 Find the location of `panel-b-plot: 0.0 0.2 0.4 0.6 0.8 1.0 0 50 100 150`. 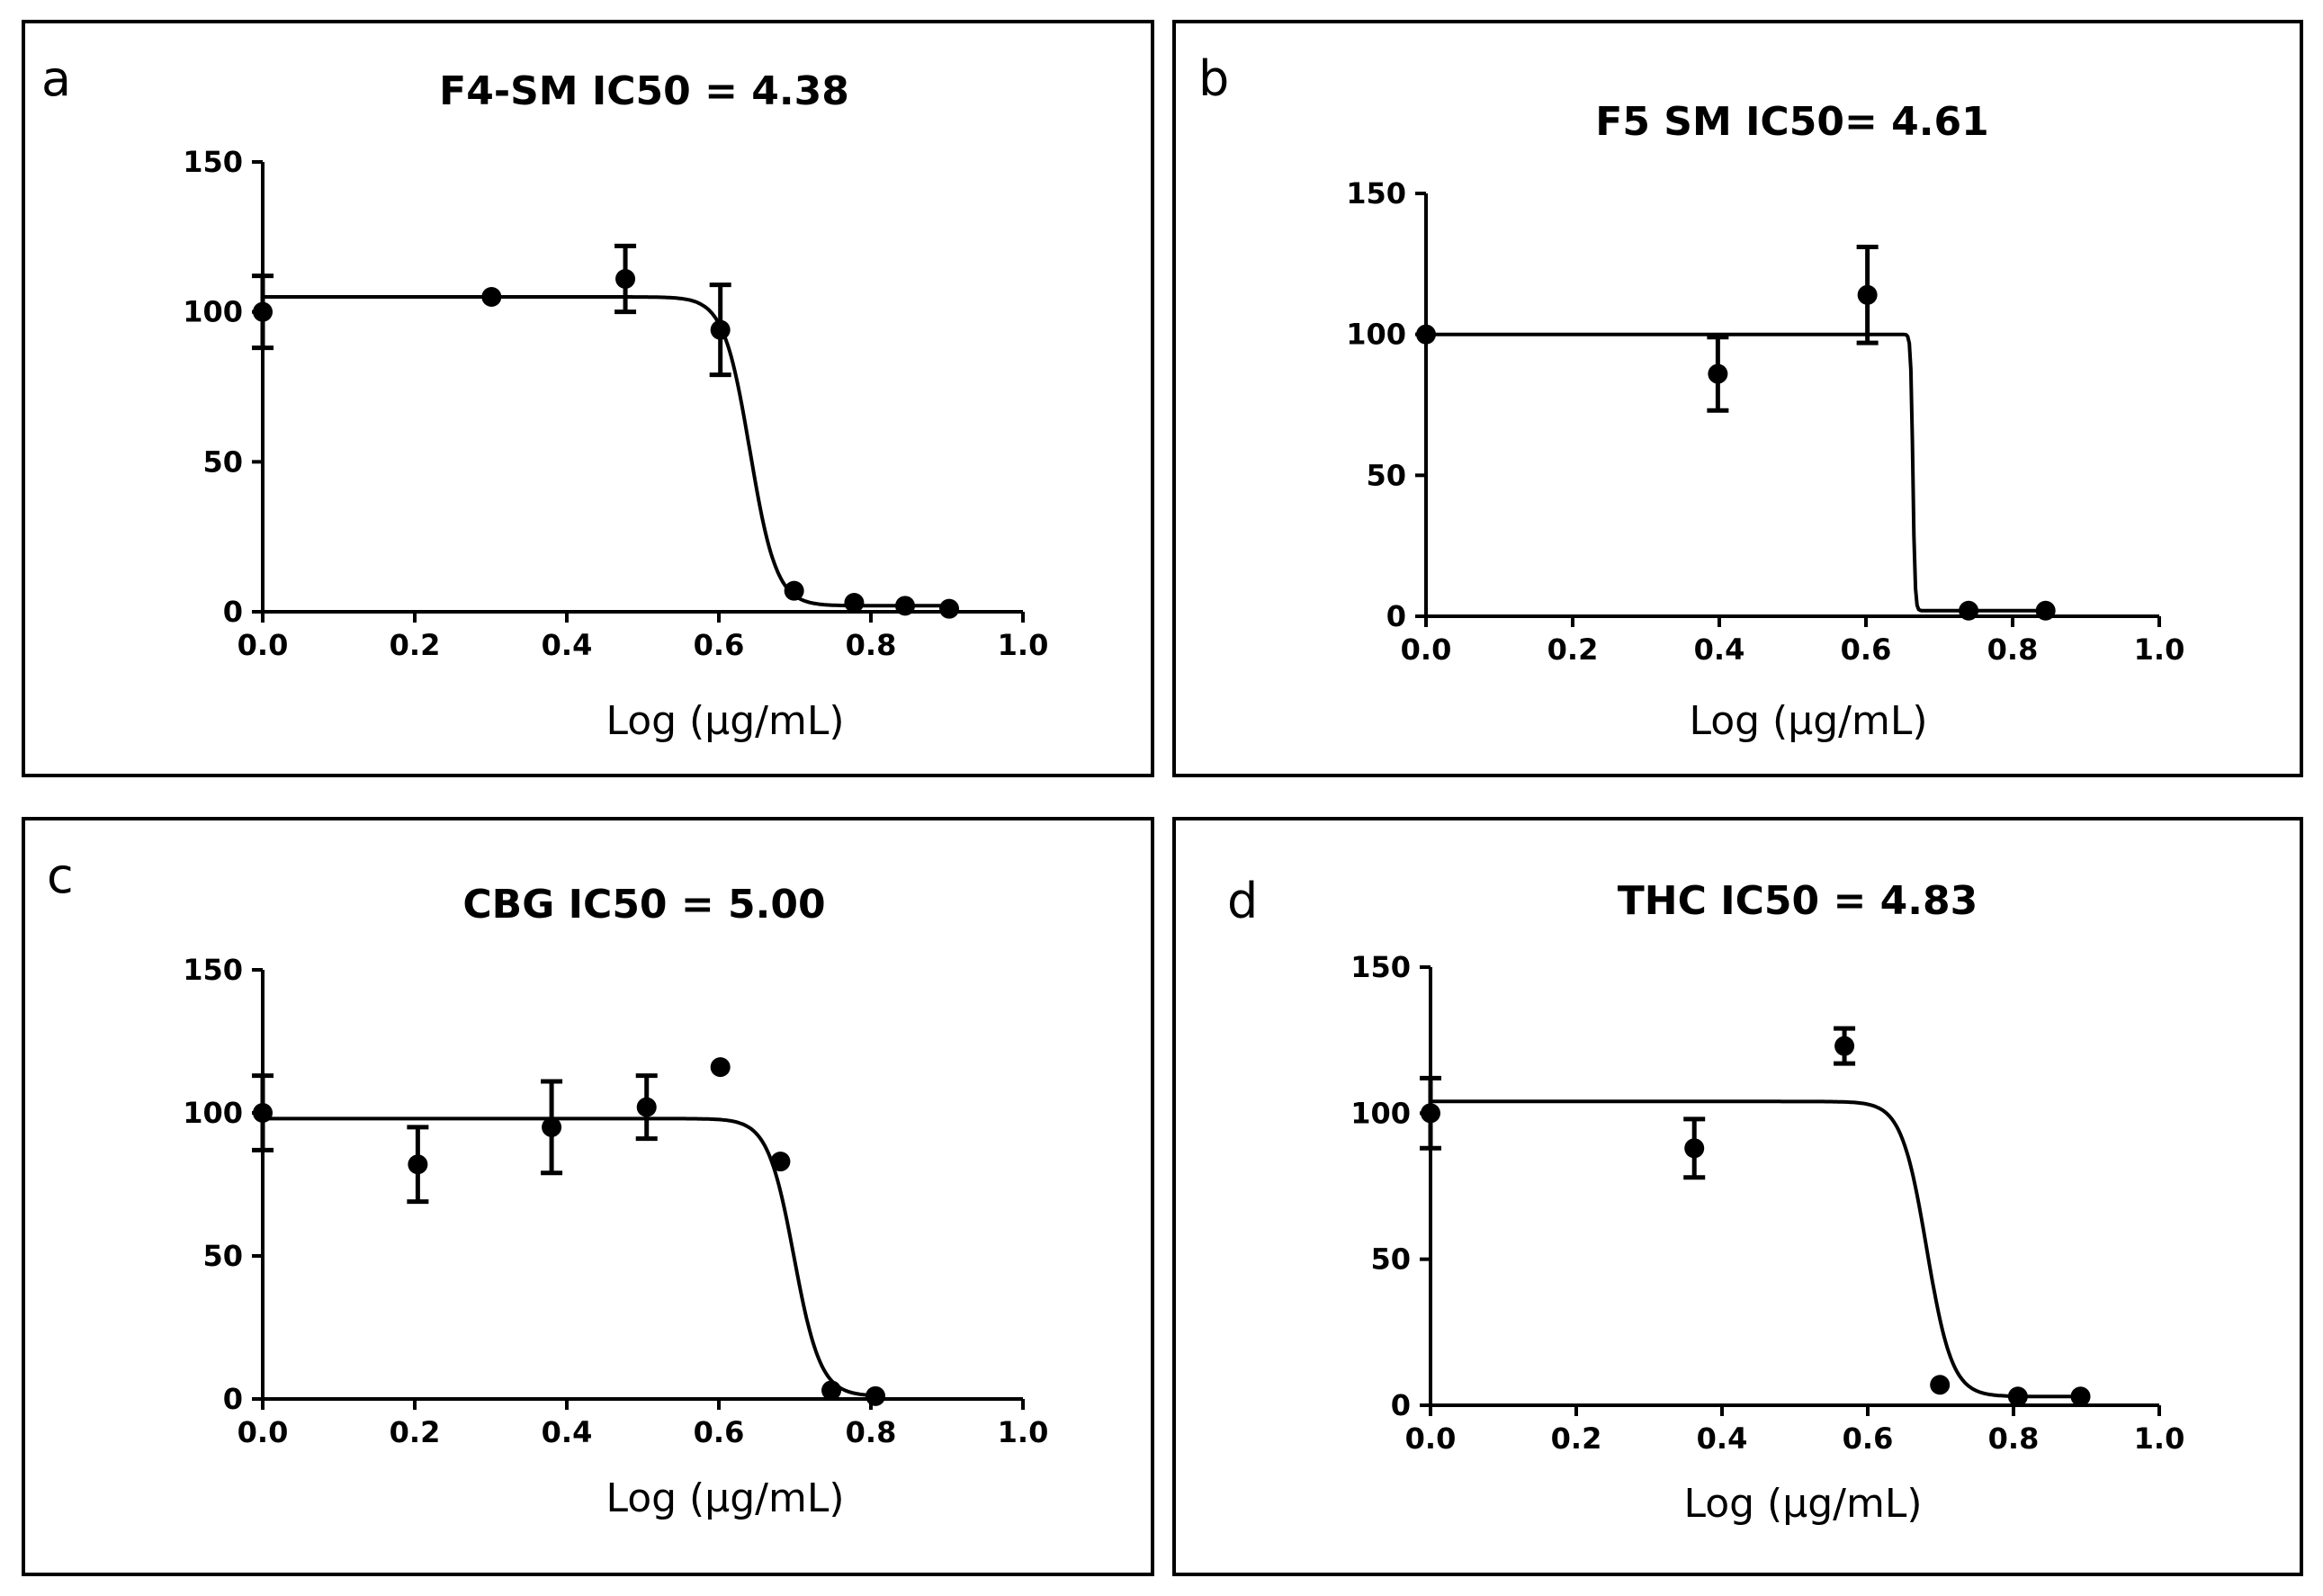

panel-b-plot: 0.0 0.2 0.4 0.6 0.8 1.0 0 50 100 150 is located at coordinates (1765, 421).